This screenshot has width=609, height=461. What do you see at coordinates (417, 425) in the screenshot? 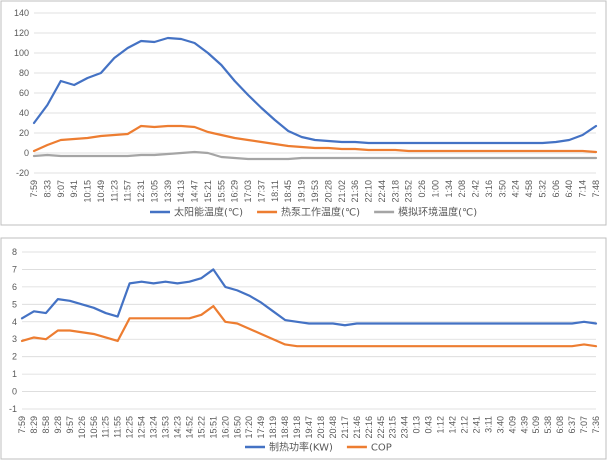
I see `x-tick-label: 0:13` at bounding box center [417, 425].